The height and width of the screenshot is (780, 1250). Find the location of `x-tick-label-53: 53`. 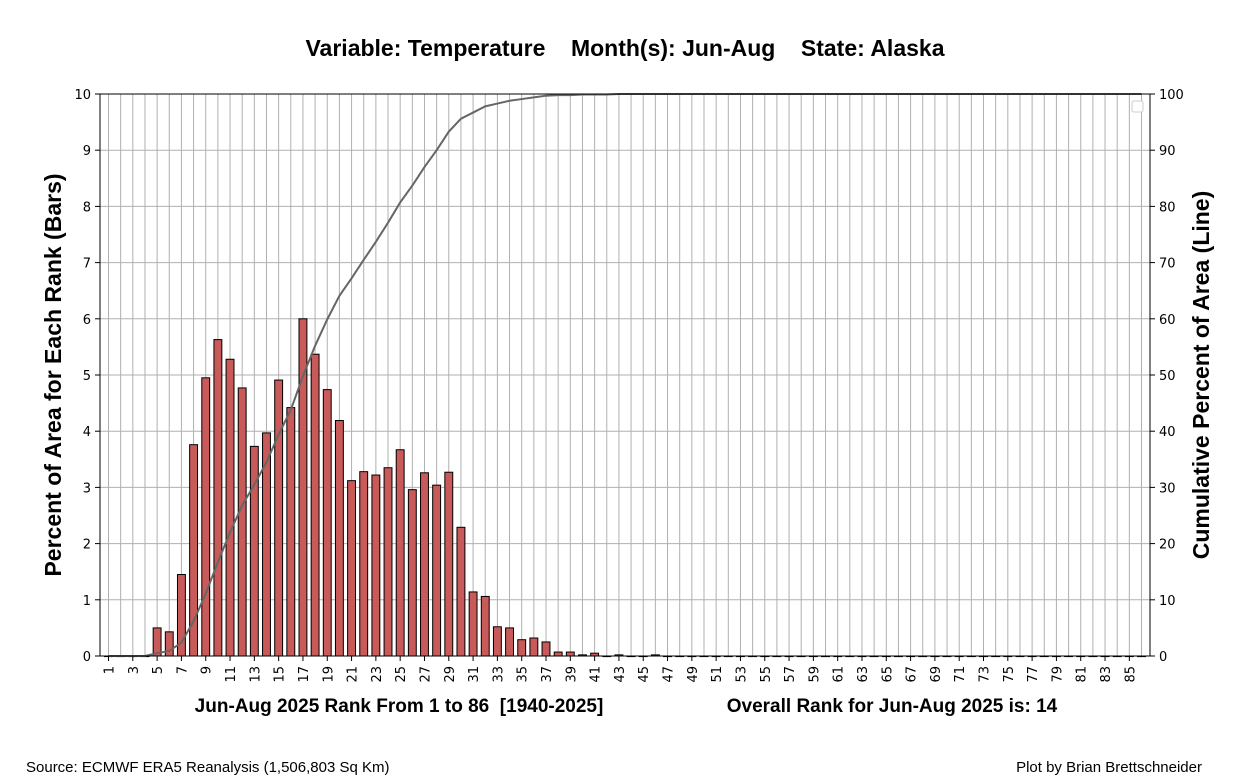

x-tick-label-53: 53 is located at coordinates (741, 674).